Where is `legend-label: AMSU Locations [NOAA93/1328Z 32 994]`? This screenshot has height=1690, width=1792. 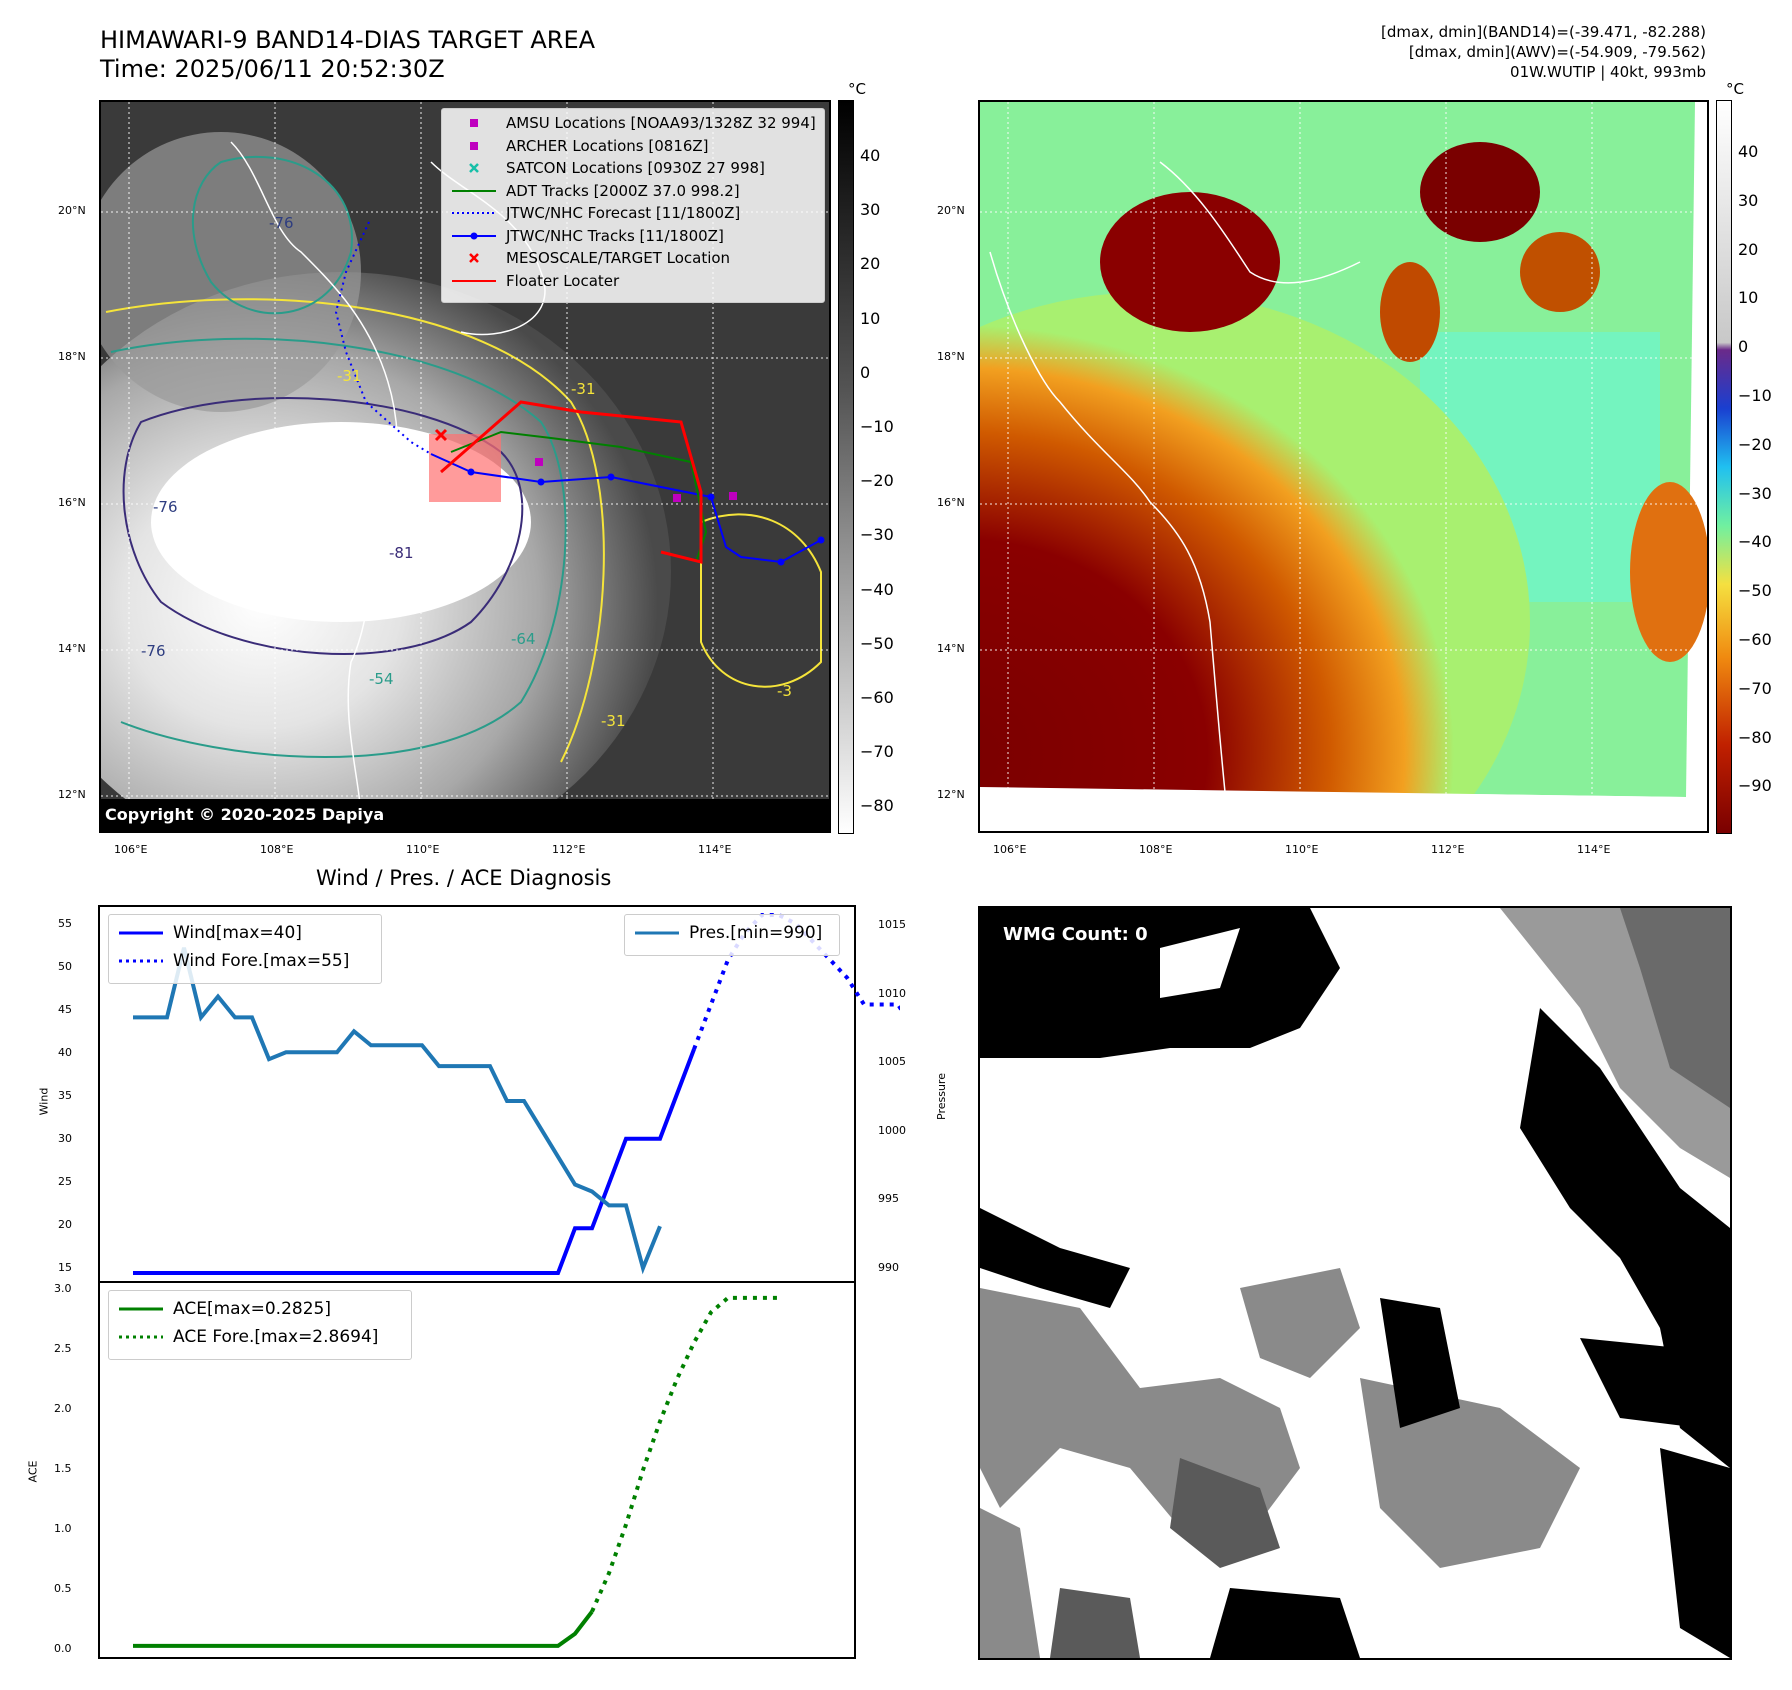 legend-label: AMSU Locations [NOAA93/1328Z 32 994] is located at coordinates (661, 123).